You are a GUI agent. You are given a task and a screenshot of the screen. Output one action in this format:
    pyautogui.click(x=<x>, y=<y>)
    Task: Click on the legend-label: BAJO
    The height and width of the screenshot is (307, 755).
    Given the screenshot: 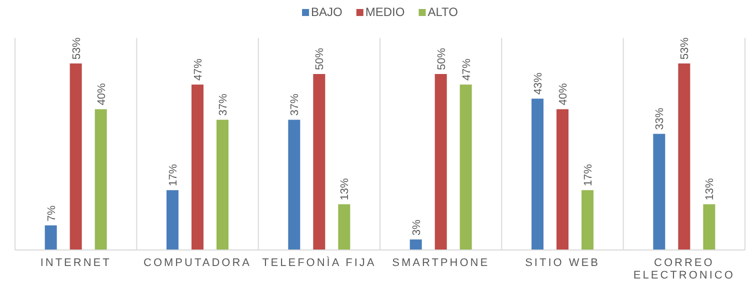 What is the action you would take?
    pyautogui.click(x=326, y=12)
    